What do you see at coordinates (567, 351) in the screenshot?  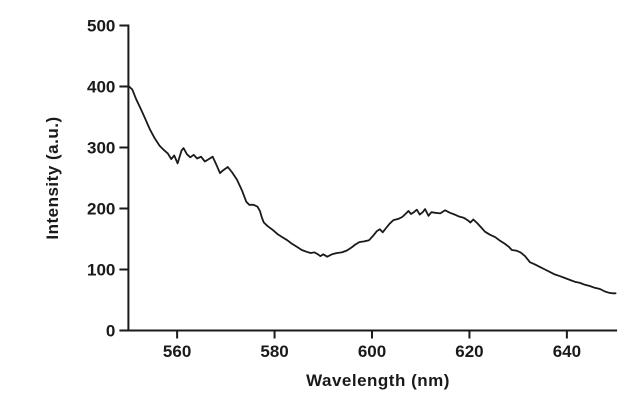 I see `x-tick-label: 640` at bounding box center [567, 351].